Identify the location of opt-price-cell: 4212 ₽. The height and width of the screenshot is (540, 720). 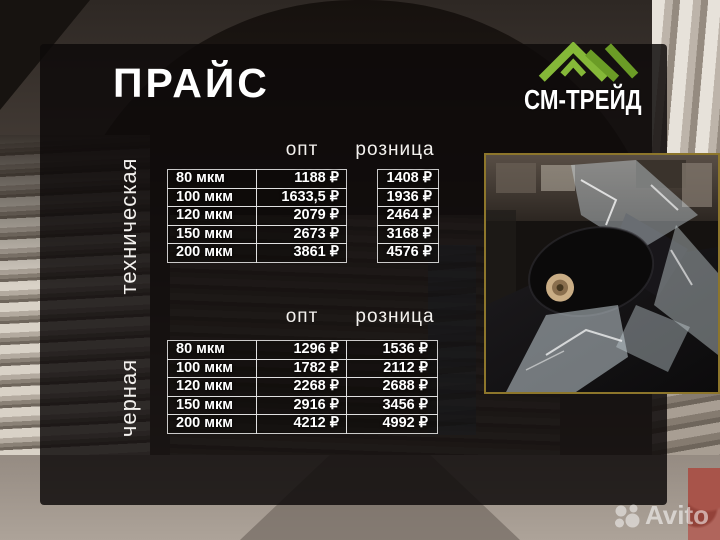
(301, 424).